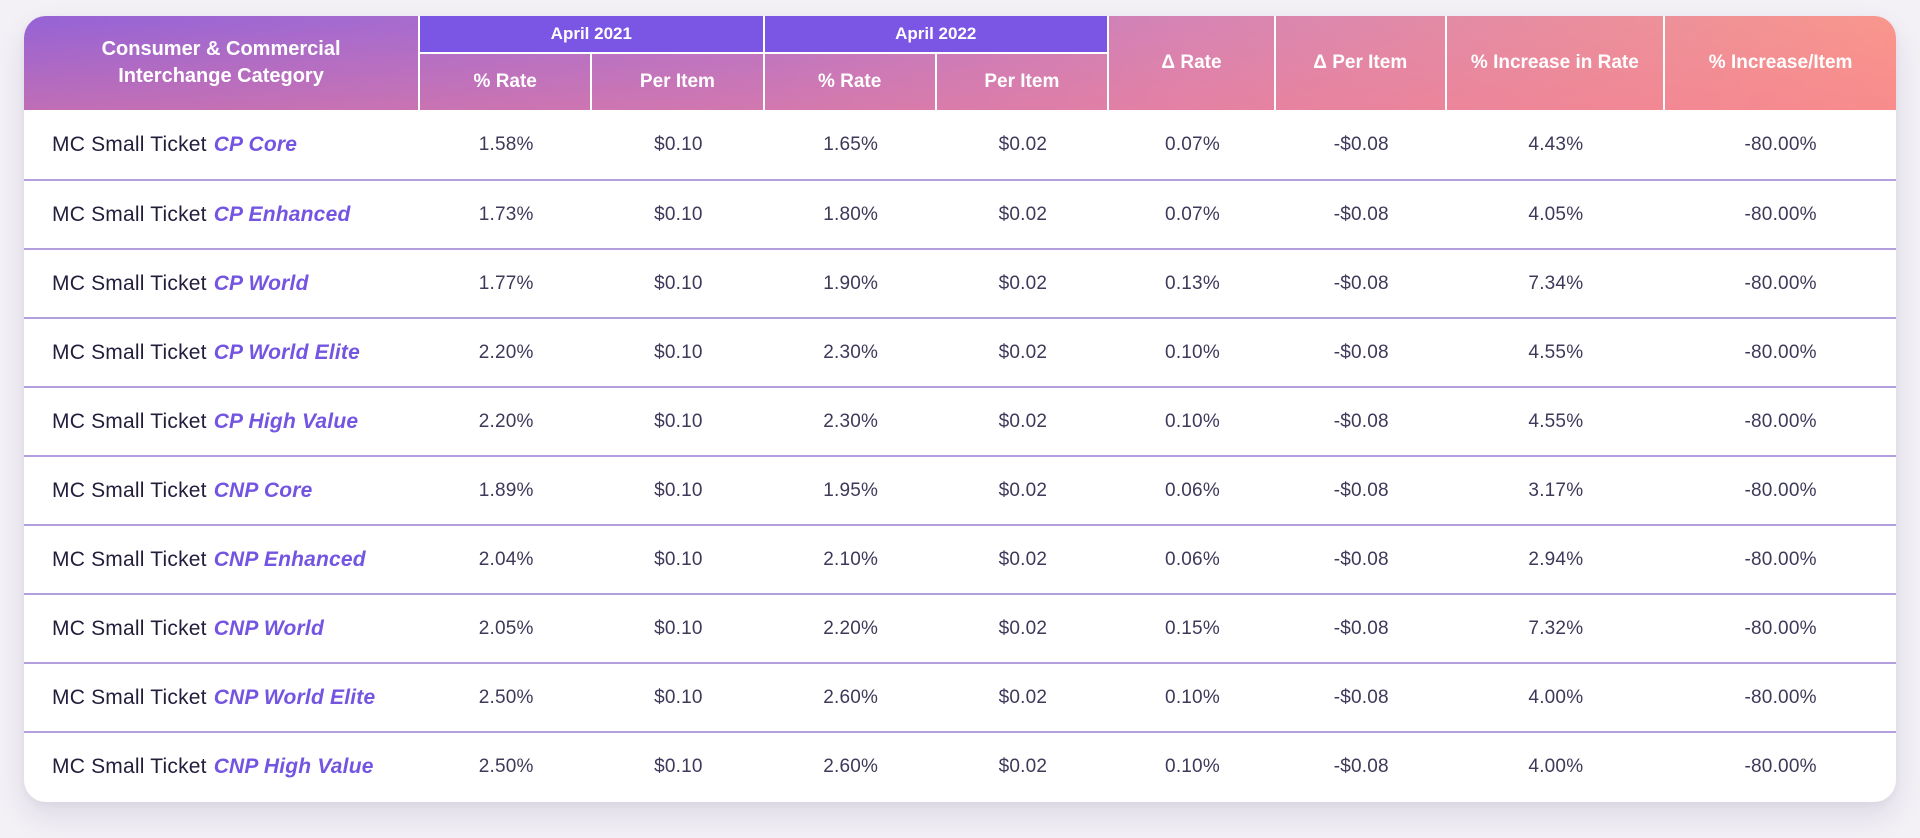  I want to click on cell-2021-pct-rate: 1.77%, so click(506, 283).